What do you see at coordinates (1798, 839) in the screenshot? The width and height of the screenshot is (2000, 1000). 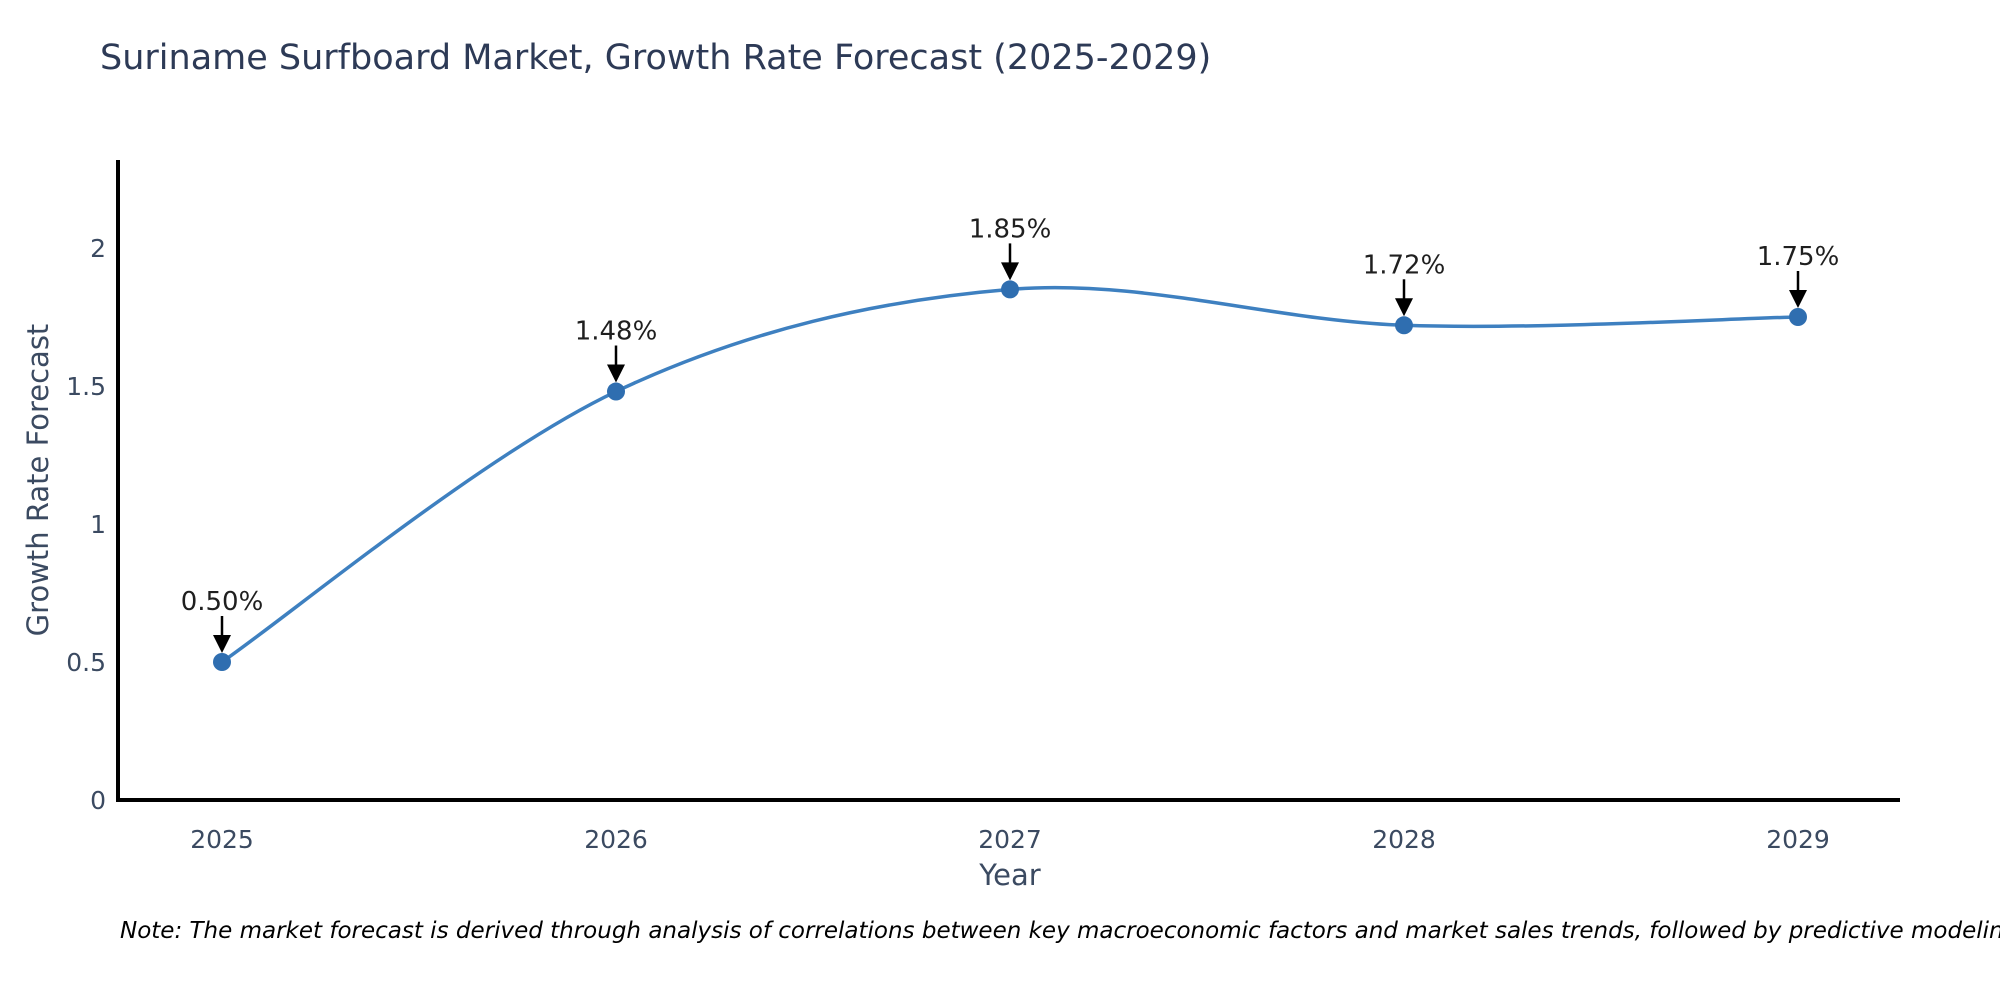 I see `x-tick-label: 2029` at bounding box center [1798, 839].